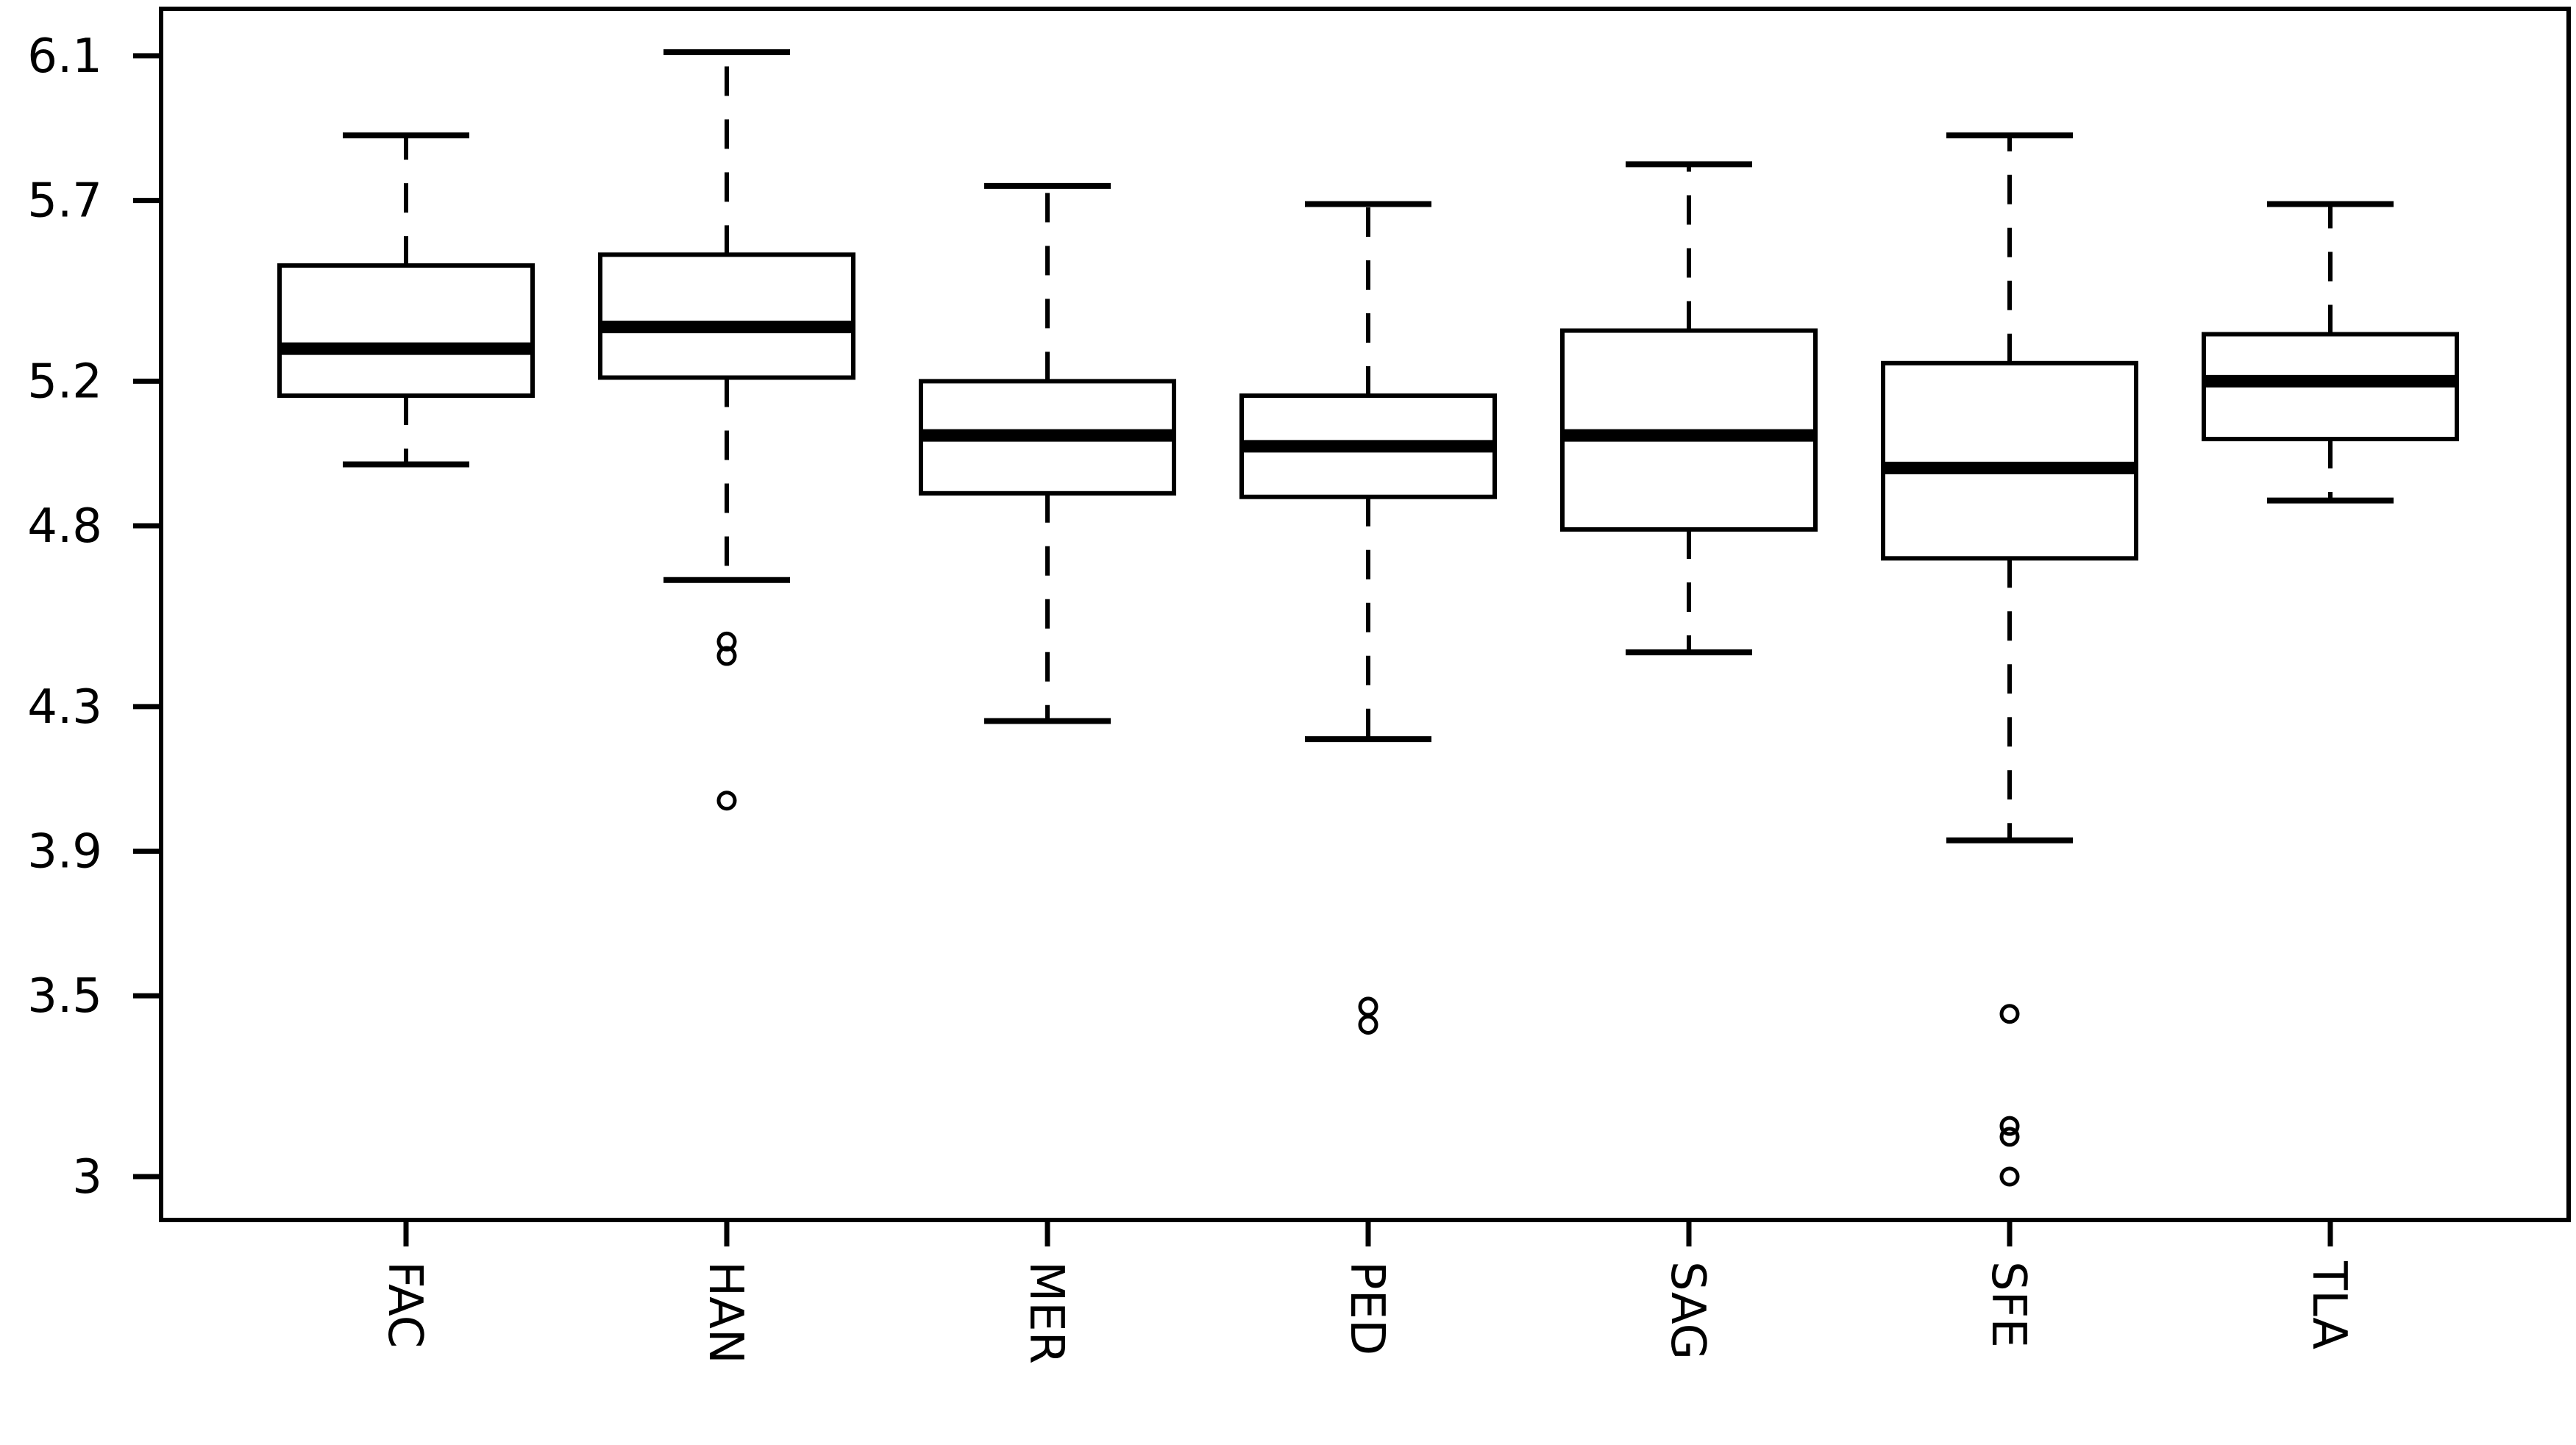 The height and width of the screenshot is (1445, 2576). I want to click on x-tick-label-MER: MER, so click(1046, 1312).